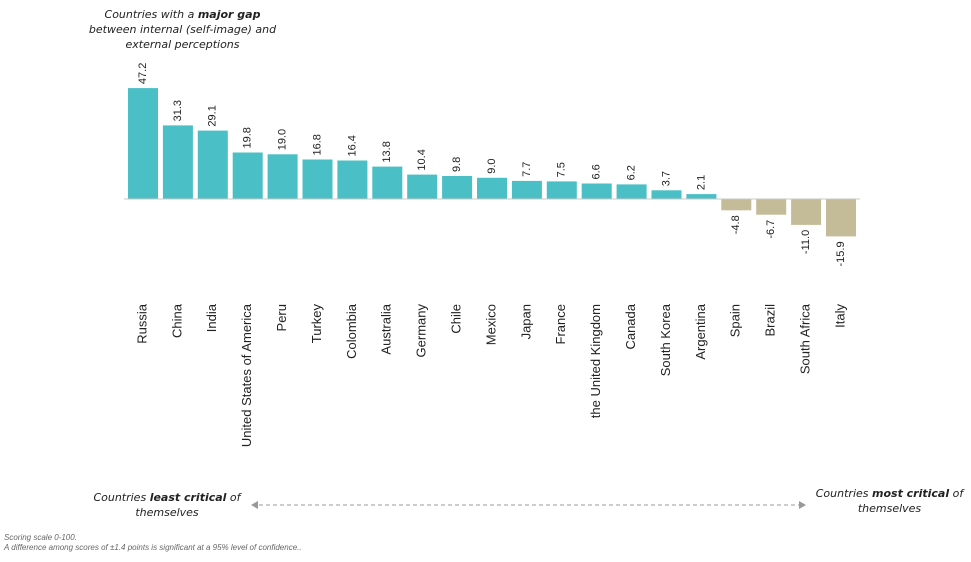  Describe the element at coordinates (525, 321) in the screenshot. I see `category-label: Japan` at that location.